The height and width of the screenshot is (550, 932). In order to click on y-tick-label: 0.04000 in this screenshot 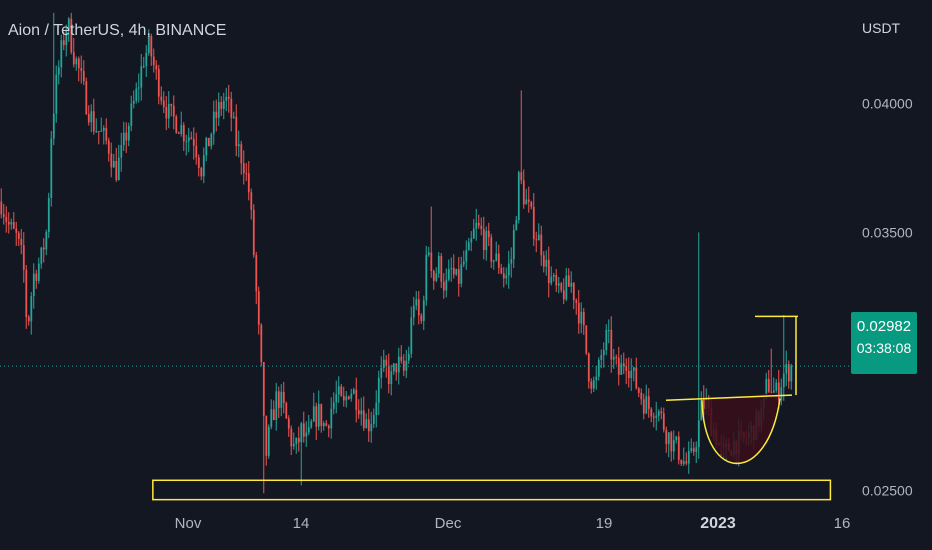, I will do `click(887, 103)`.